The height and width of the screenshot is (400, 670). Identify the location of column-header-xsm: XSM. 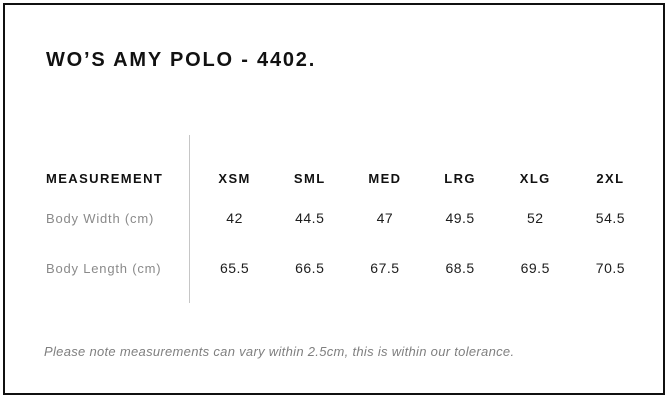
(234, 178).